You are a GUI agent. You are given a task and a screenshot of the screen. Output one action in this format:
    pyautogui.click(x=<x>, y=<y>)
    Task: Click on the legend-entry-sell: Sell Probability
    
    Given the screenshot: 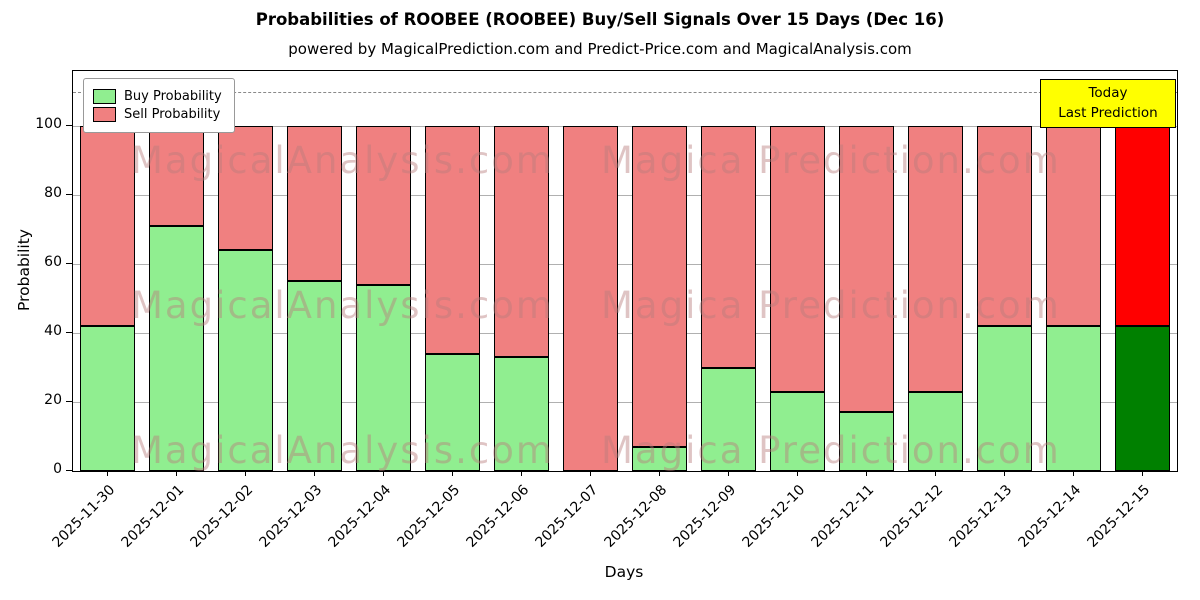 What is the action you would take?
    pyautogui.click(x=157, y=114)
    